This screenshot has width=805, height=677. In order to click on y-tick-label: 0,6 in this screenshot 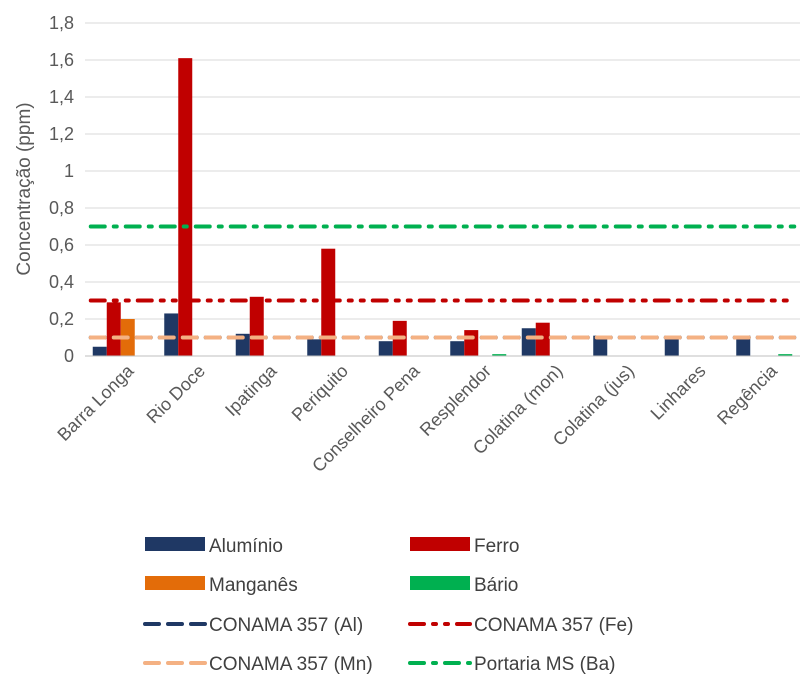, I will do `click(61, 245)`.